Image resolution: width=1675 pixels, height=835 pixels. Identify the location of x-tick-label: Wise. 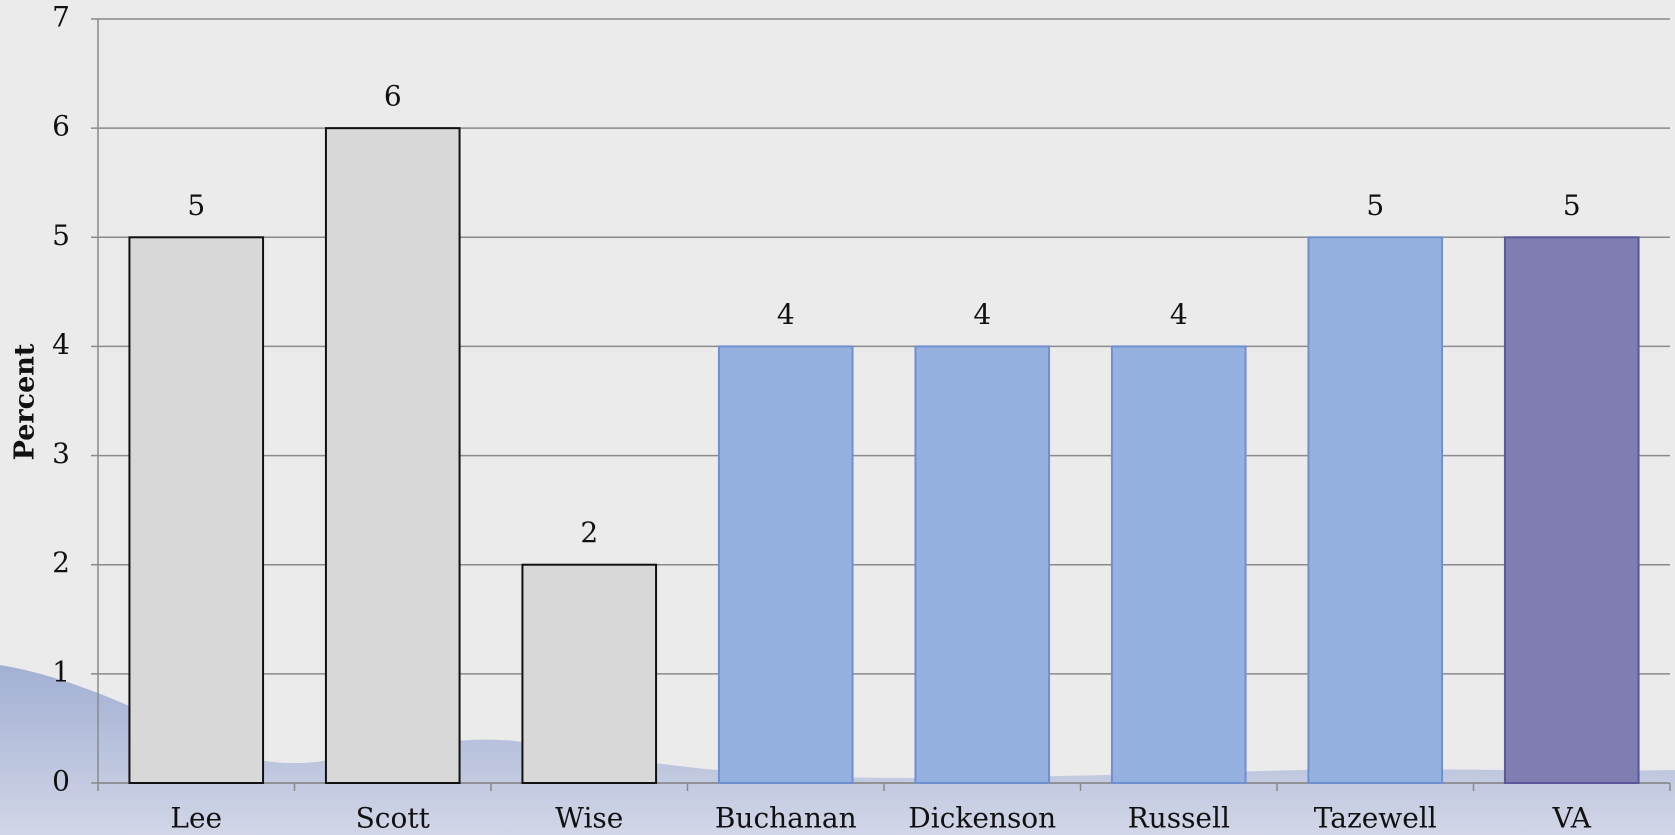
(589, 818).